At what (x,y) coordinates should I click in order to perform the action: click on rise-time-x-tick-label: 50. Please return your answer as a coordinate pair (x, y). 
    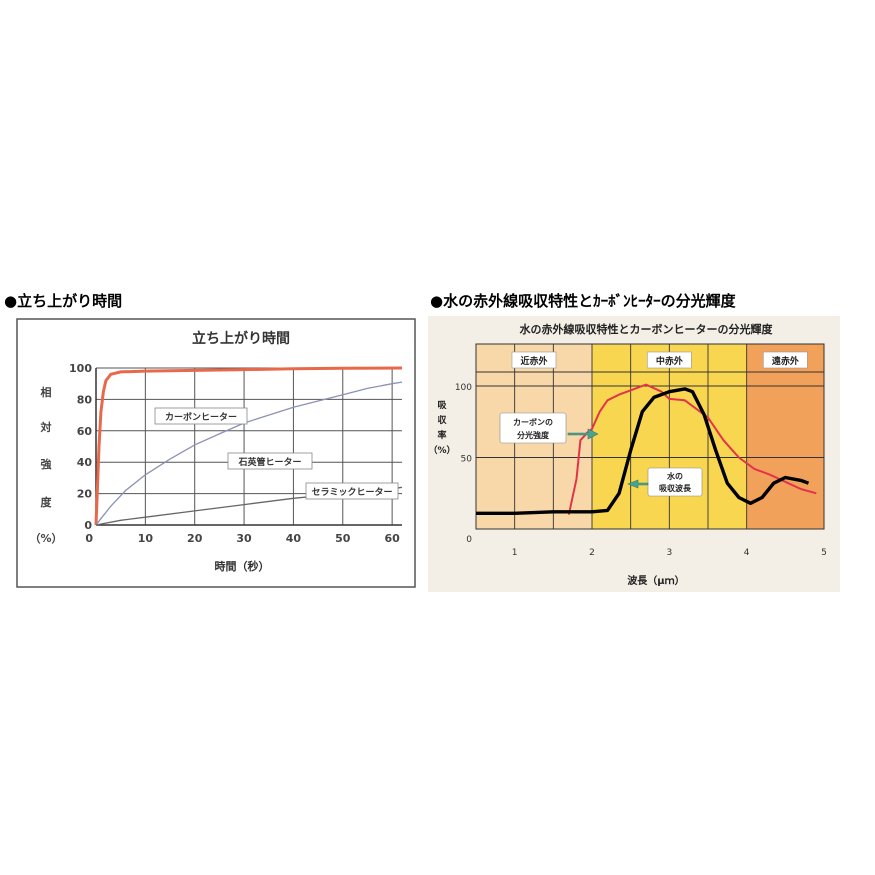
    Looking at the image, I should click on (343, 538).